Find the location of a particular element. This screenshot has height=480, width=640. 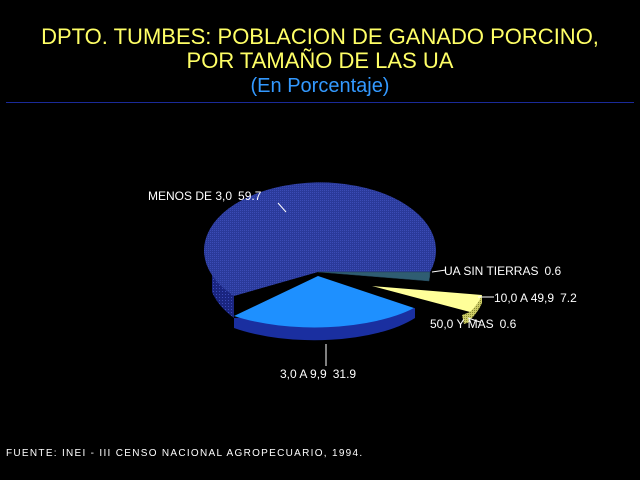

slice-50-y-mas-side is located at coordinates (466, 318).